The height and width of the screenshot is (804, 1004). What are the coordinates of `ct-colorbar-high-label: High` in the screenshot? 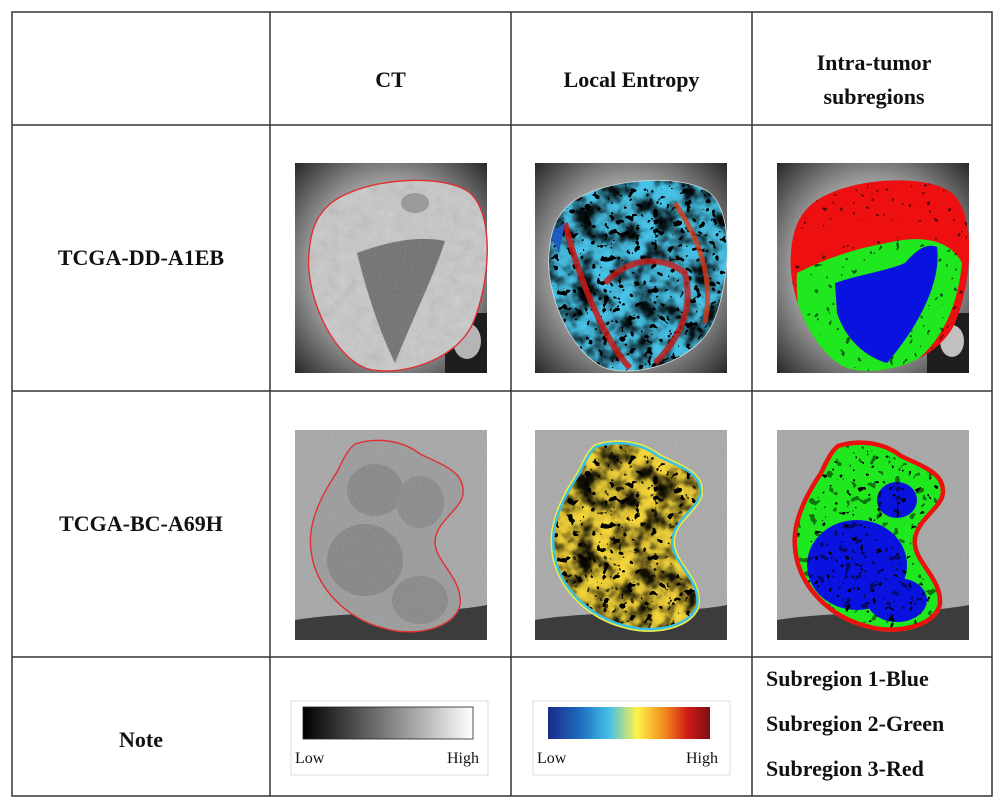 It's located at (463, 758).